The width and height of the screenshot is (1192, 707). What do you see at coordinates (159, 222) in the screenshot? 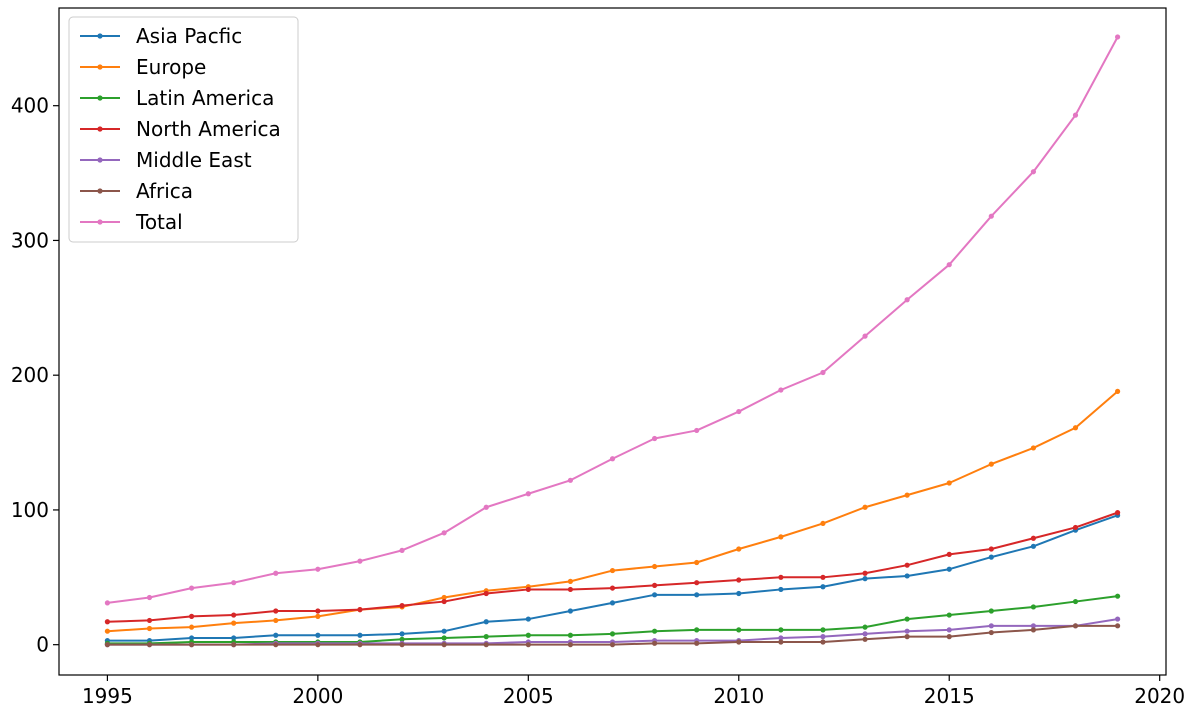
I see `legend-label: Total` at bounding box center [159, 222].